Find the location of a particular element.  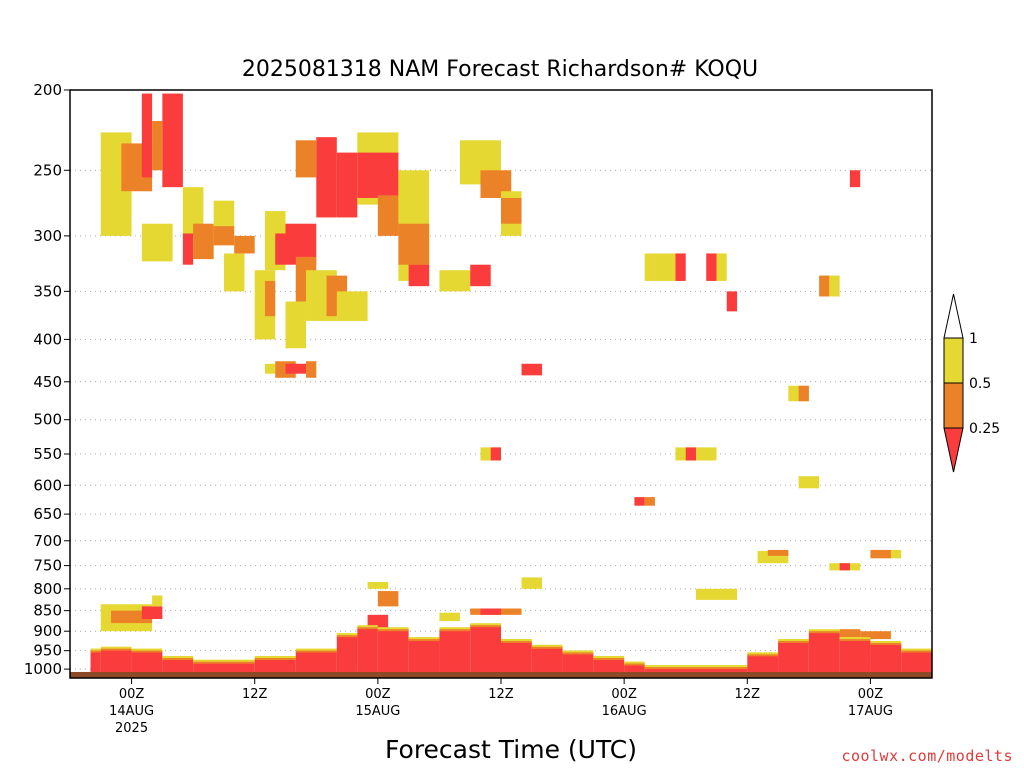

y-tick-label-250: 250 is located at coordinates (47, 170).